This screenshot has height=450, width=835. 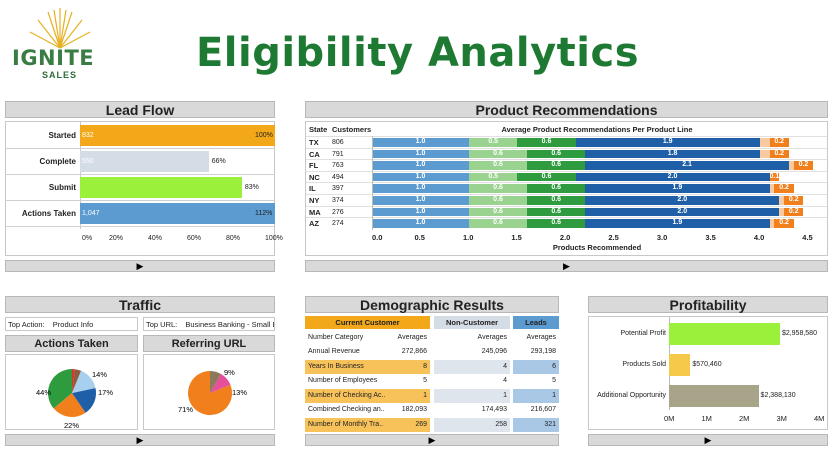 What do you see at coordinates (819, 418) in the screenshot?
I see `axis-tick-label: 4M` at bounding box center [819, 418].